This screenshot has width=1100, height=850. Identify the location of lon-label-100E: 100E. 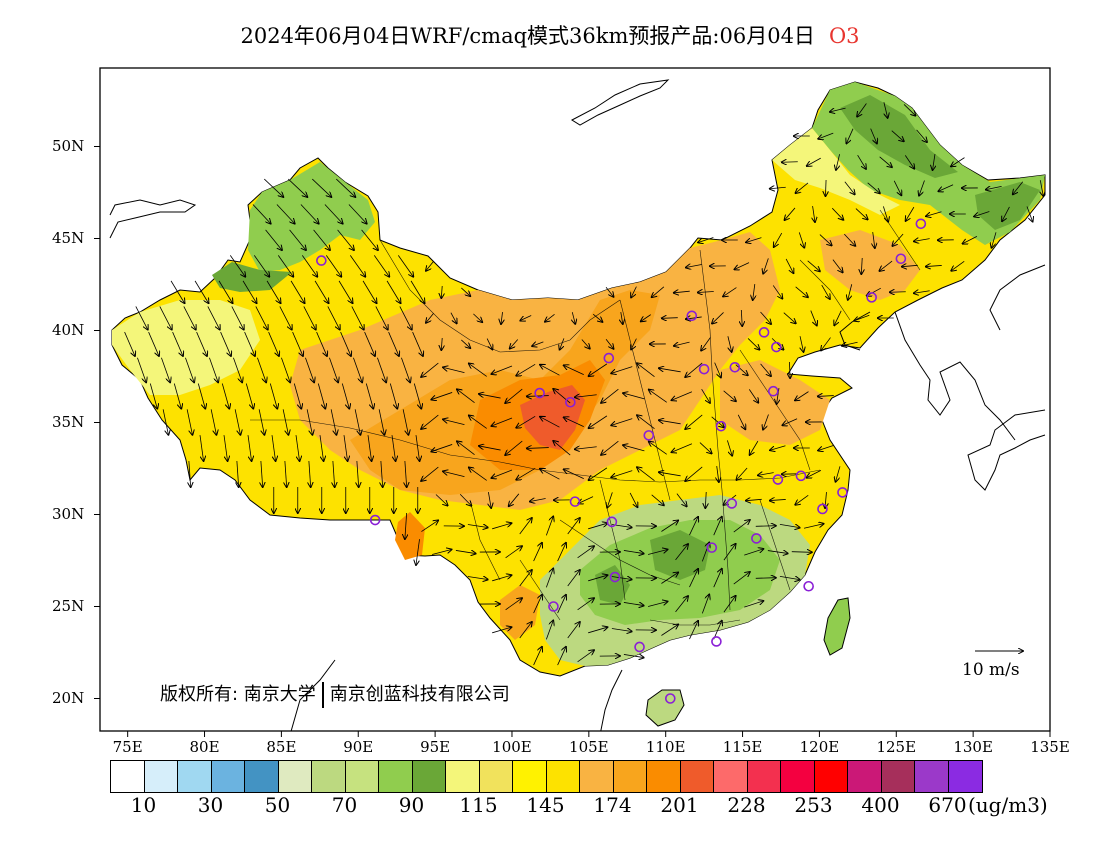
(512, 747).